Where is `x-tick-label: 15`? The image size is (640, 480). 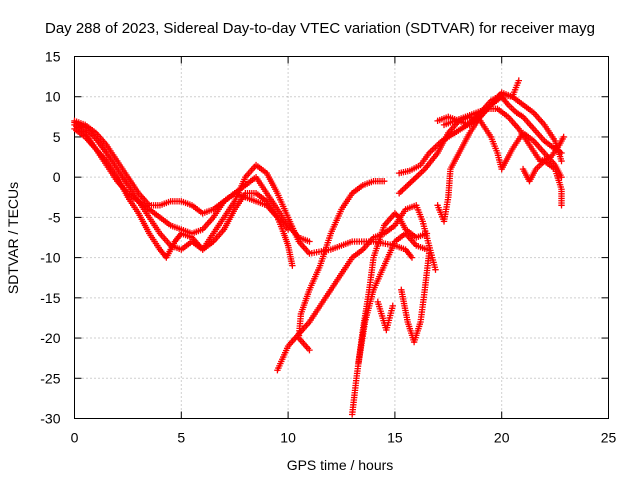 x-tick-label: 15 is located at coordinates (395, 438).